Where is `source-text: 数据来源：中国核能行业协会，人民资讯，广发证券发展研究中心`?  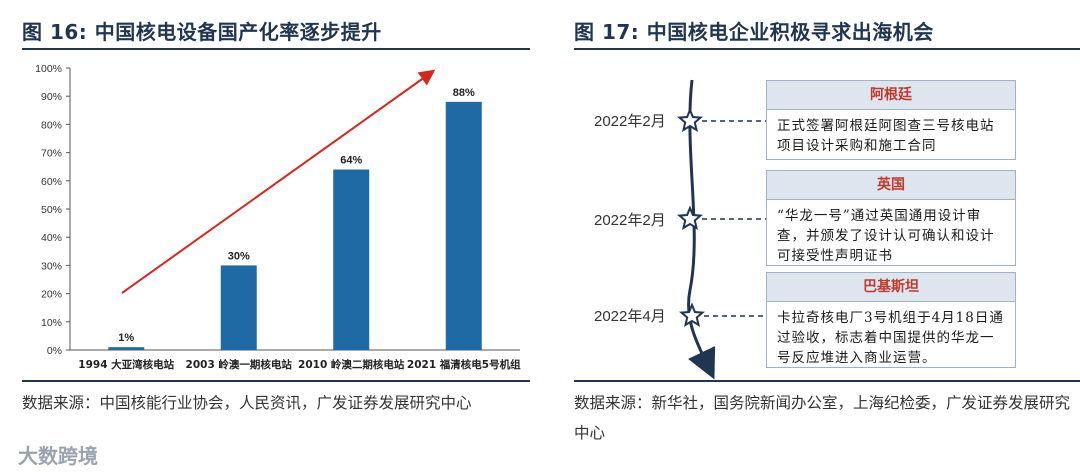 source-text: 数据来源：中国核能行业协会，人民资讯，广发证券发展研究中心 is located at coordinates (247, 403).